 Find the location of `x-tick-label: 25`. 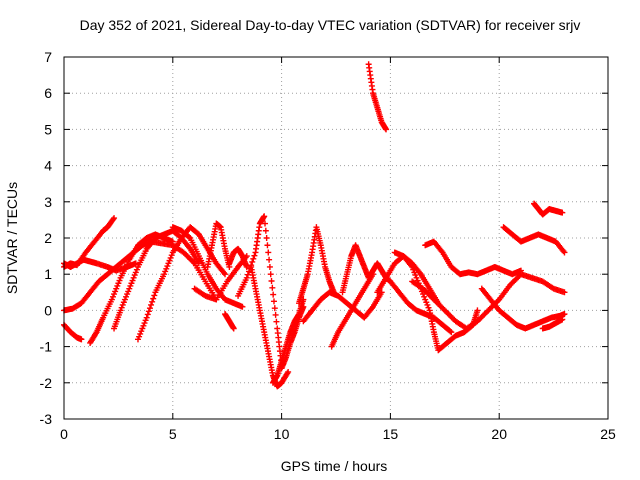

x-tick-label: 25 is located at coordinates (608, 434).